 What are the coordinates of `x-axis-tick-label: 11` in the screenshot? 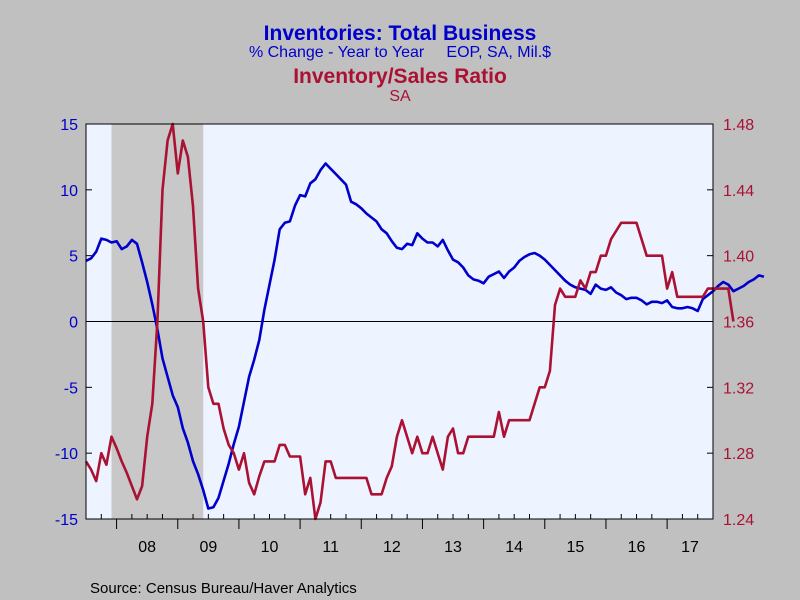 It's located at (330, 547).